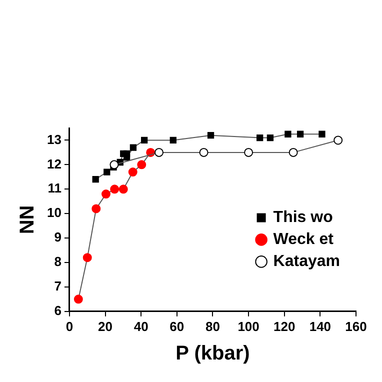 This screenshot has width=382, height=382. What do you see at coordinates (54, 164) in the screenshot?
I see `y-tick-label: 12` at bounding box center [54, 164].